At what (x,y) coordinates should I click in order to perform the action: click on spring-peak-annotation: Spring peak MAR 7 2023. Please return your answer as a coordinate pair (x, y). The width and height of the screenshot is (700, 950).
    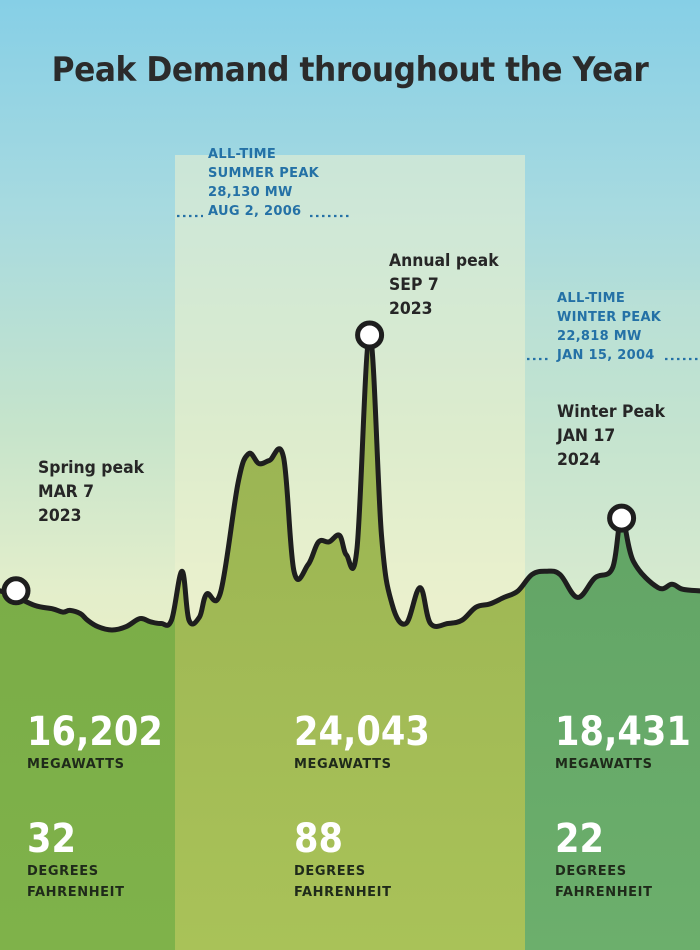
    Looking at the image, I should click on (91, 492).